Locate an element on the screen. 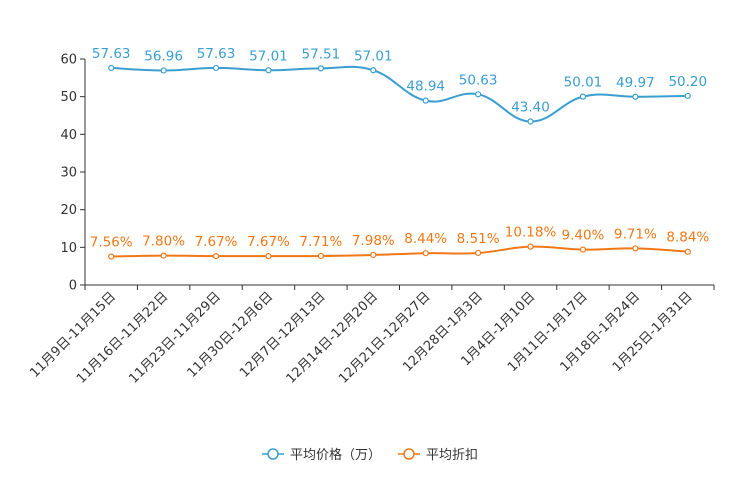  legend-item-0: 平均价格（万） is located at coordinates (321, 455).